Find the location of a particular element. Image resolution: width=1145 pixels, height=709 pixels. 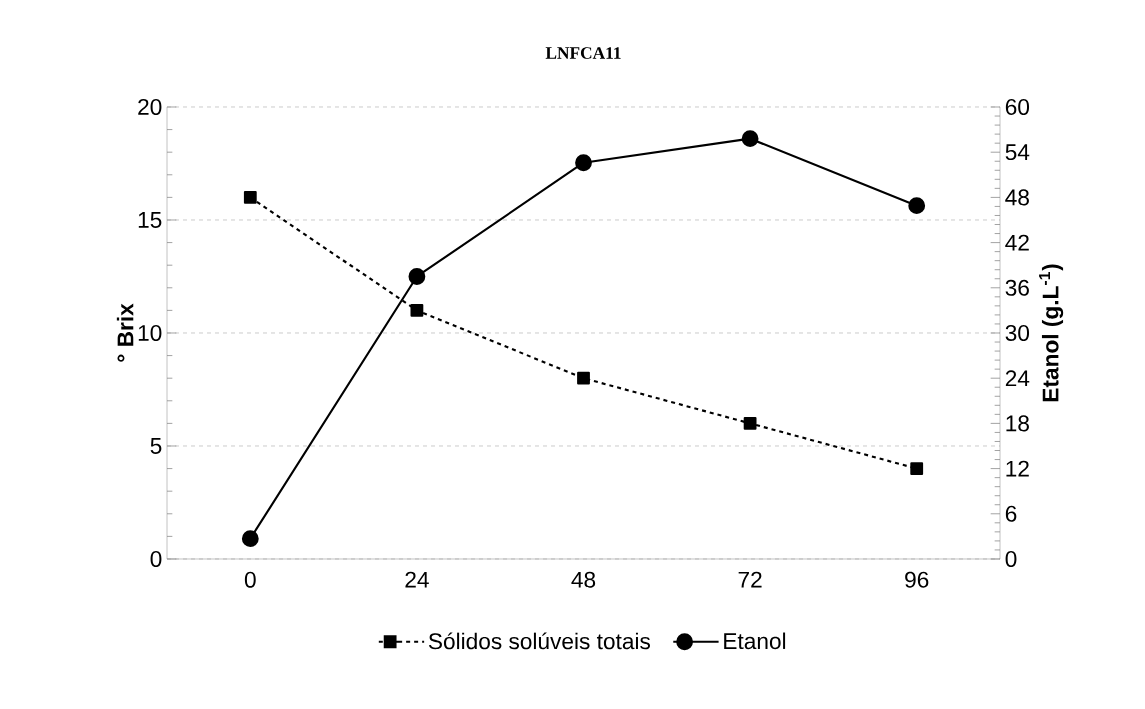

chart-title: LNFCA11 is located at coordinates (583, 53).